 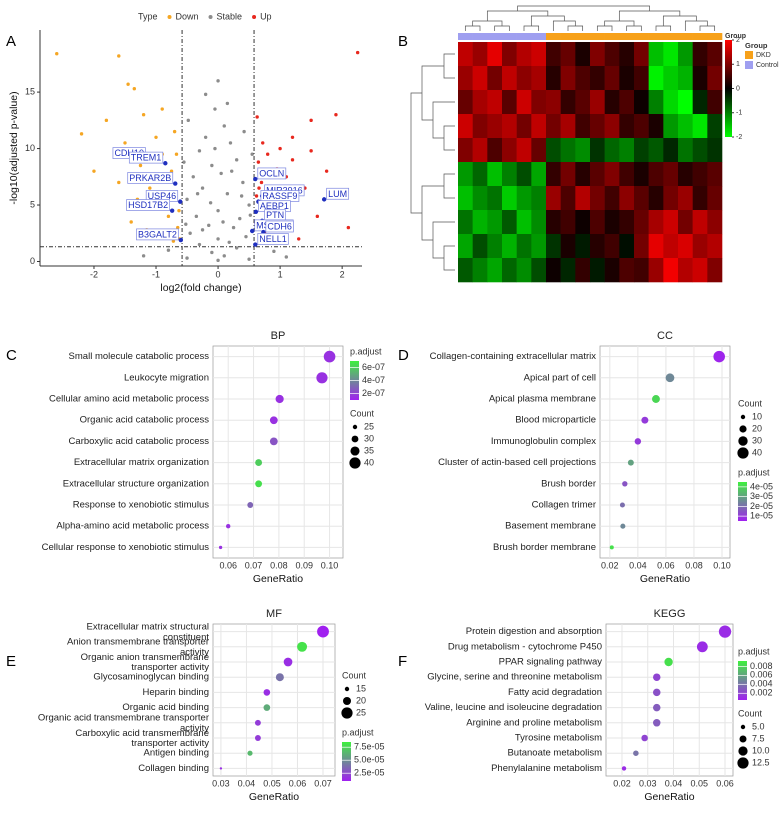 I want to click on x-axis-label: log2(fold change), so click(x=200, y=288).